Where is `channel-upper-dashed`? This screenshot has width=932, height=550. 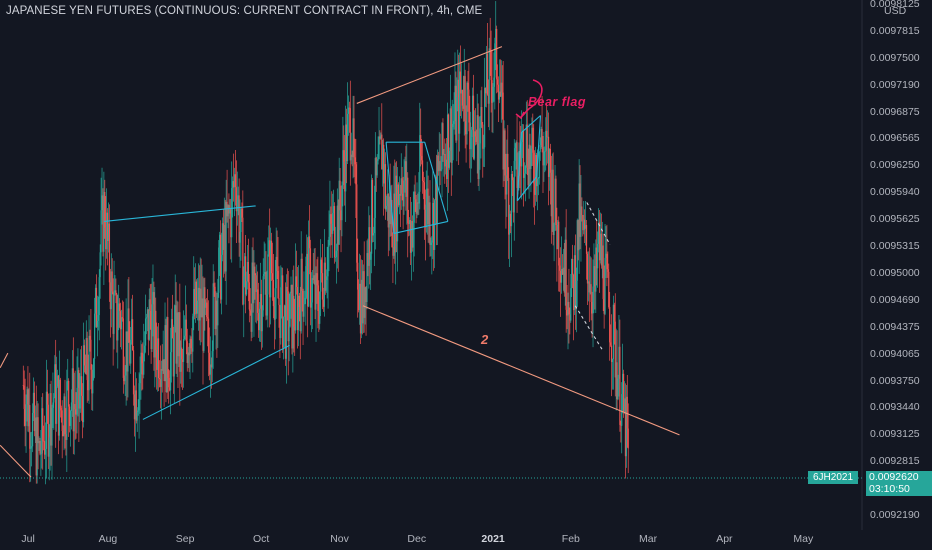
channel-upper-dashed is located at coordinates (598, 223).